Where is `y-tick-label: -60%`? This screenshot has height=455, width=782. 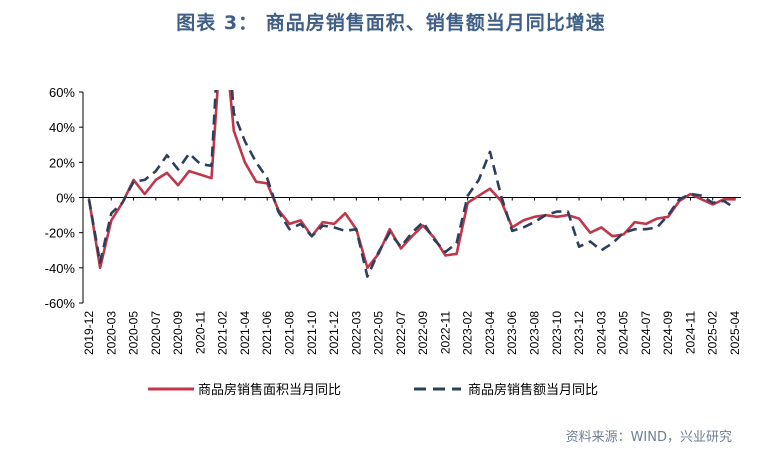 y-tick-label: -60% is located at coordinates (60, 303).